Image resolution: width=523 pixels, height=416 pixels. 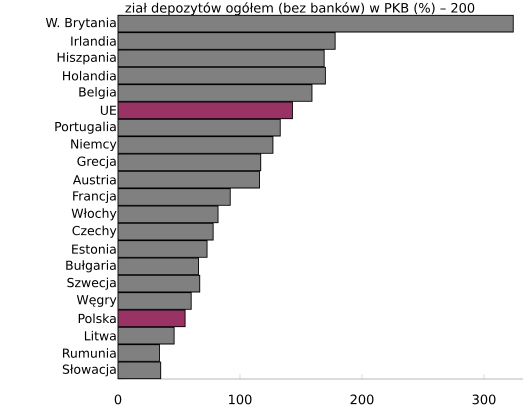 I want to click on y-tick-label: Francja, so click(x=94, y=197).